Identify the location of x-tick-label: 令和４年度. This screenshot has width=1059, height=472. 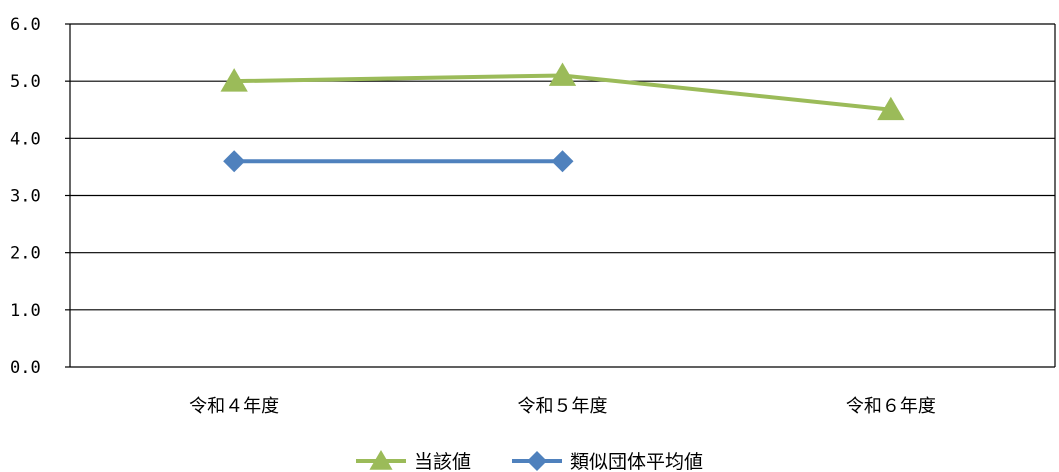
(234, 406).